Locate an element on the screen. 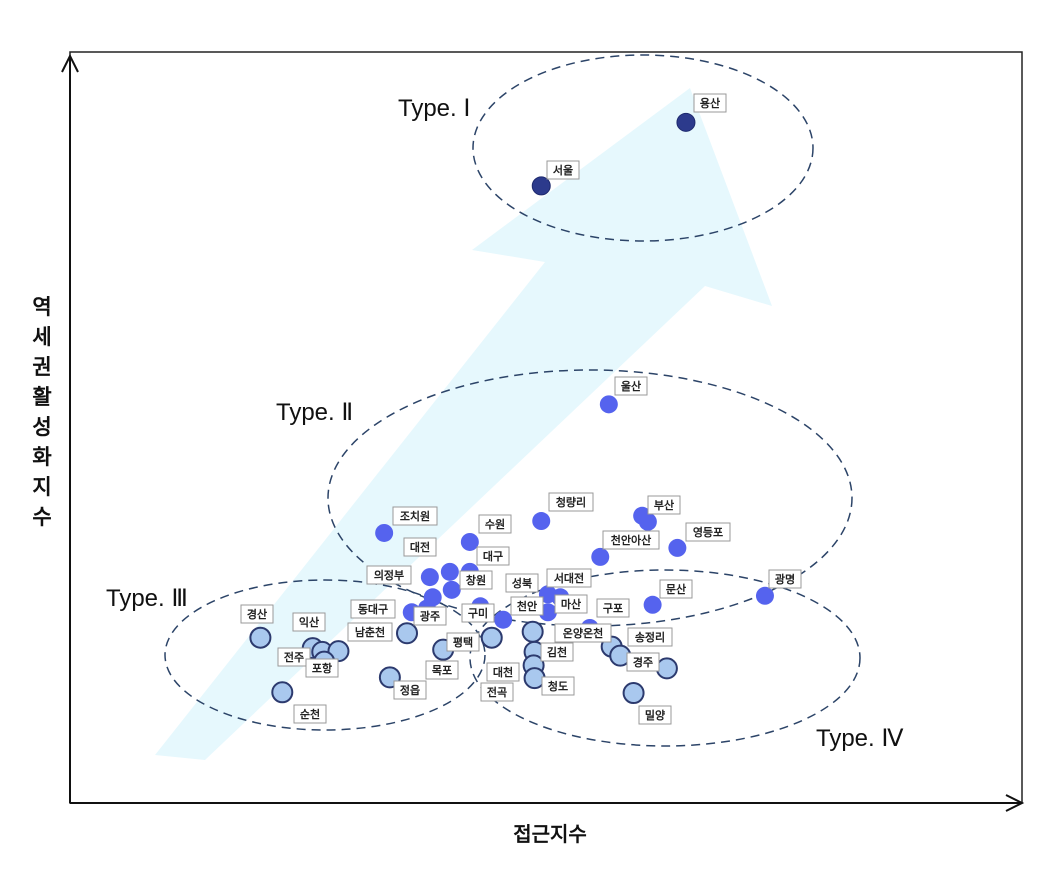  station-label: 청도 is located at coordinates (558, 686).